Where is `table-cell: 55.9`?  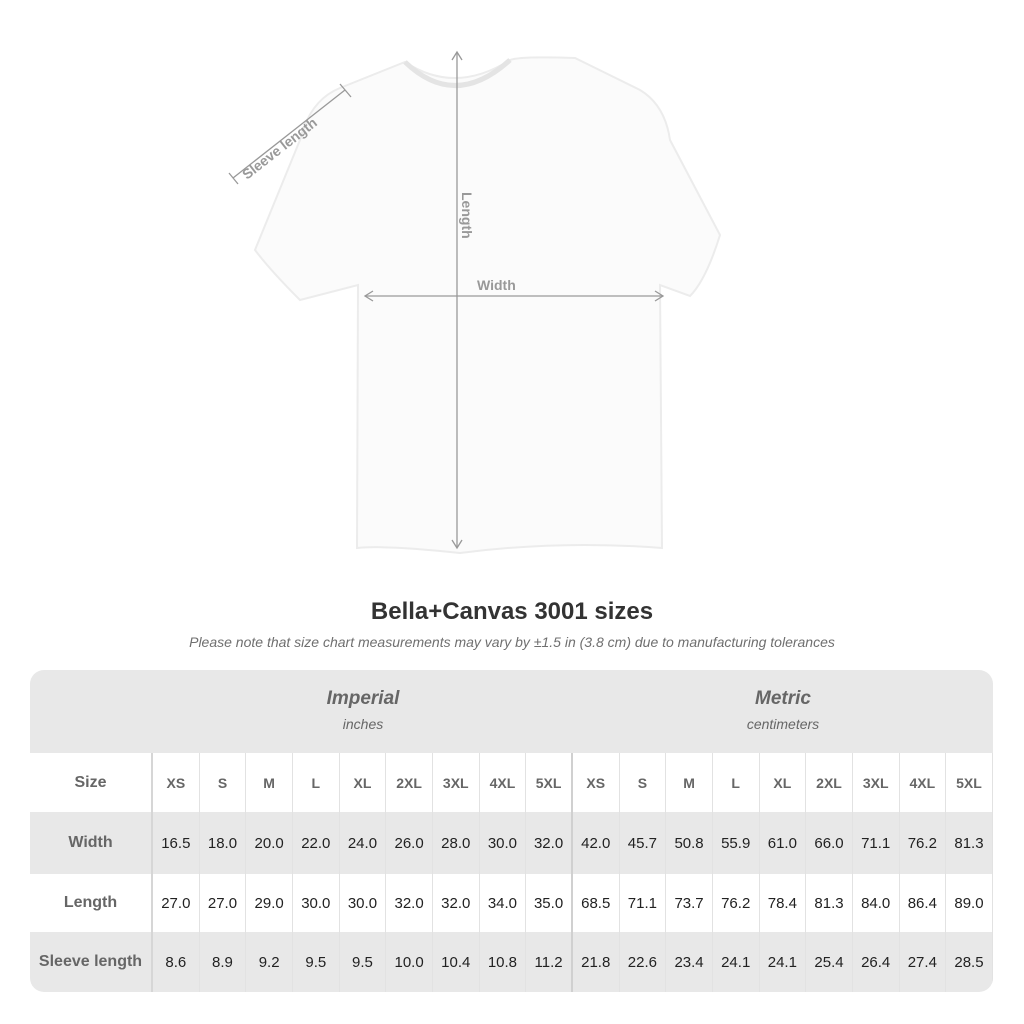 table-cell: 55.9 is located at coordinates (736, 843).